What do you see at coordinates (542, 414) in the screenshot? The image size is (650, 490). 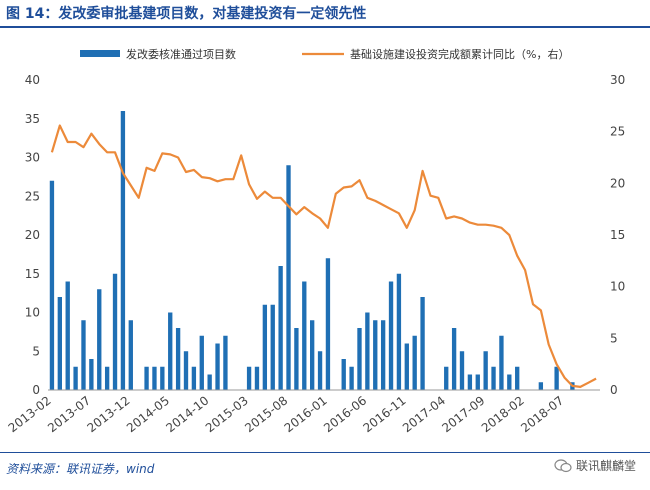 I see `x-tick-label: 2018-07` at bounding box center [542, 414].